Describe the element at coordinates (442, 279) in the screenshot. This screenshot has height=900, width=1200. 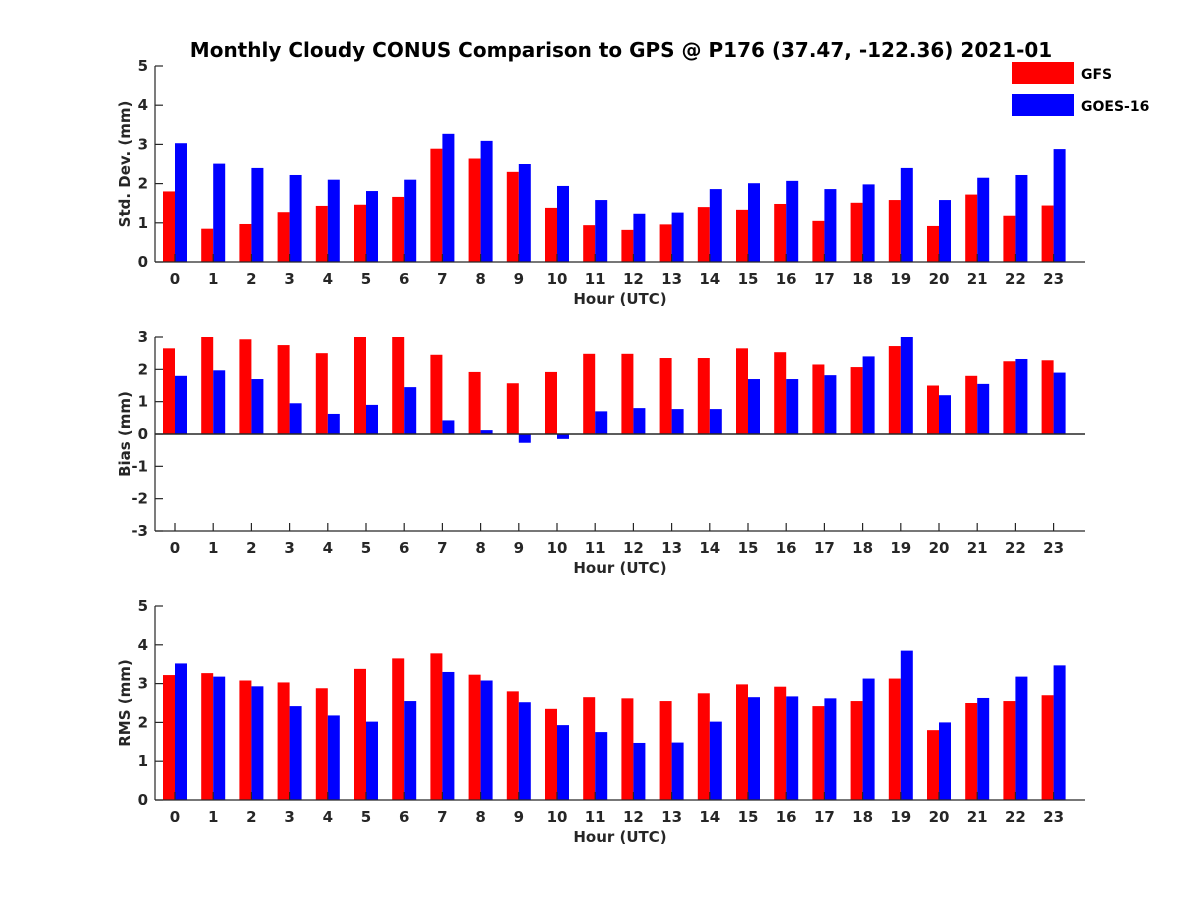
I see `std-dev-x-tick-label: 7` at that location.